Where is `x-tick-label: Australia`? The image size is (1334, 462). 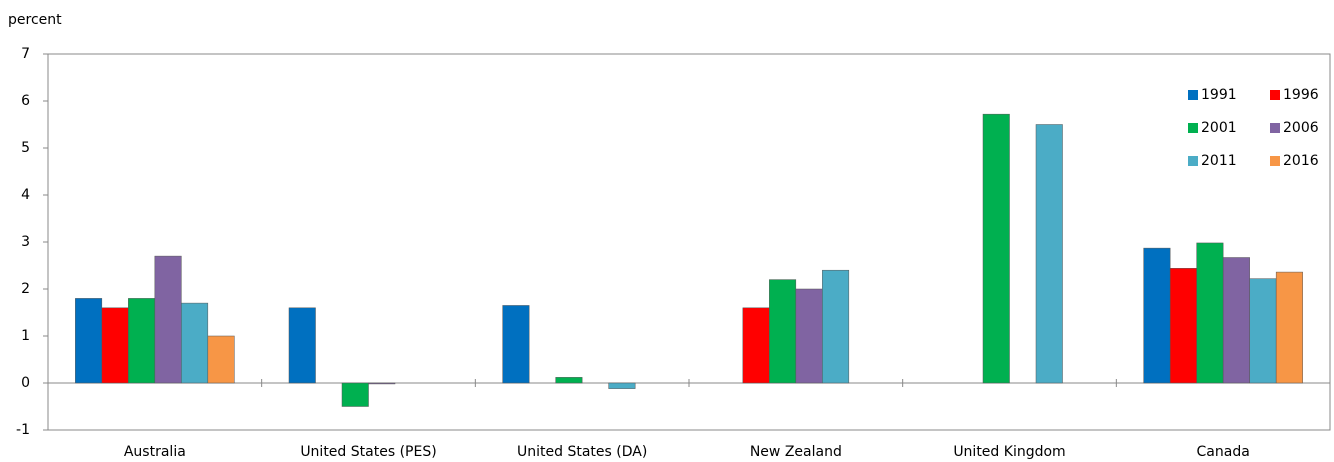 x-tick-label: Australia is located at coordinates (155, 452).